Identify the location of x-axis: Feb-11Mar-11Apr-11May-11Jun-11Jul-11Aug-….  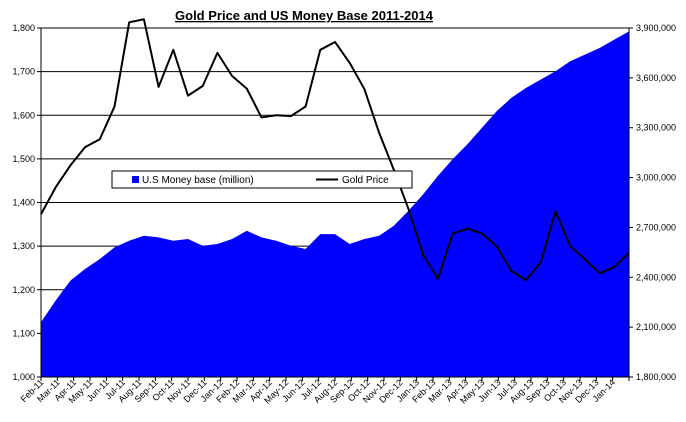
(324, 391).